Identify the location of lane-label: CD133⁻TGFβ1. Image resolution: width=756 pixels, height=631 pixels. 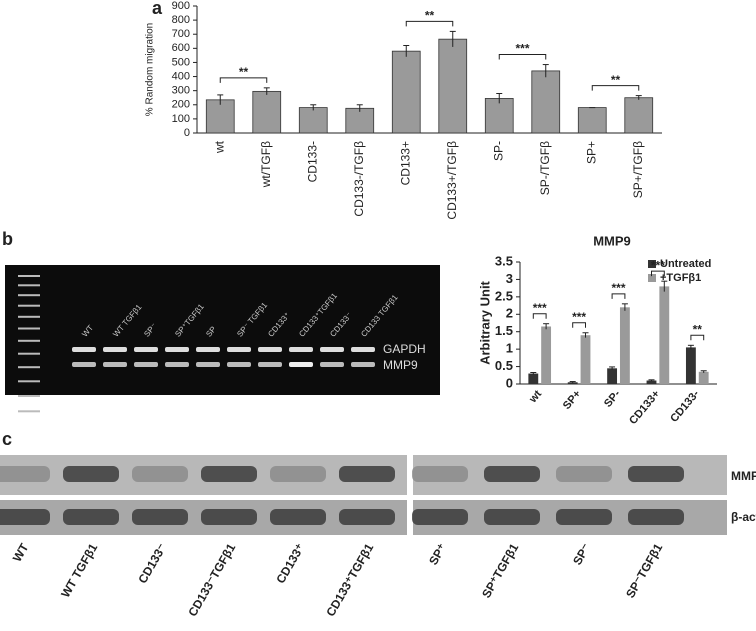
(211, 580).